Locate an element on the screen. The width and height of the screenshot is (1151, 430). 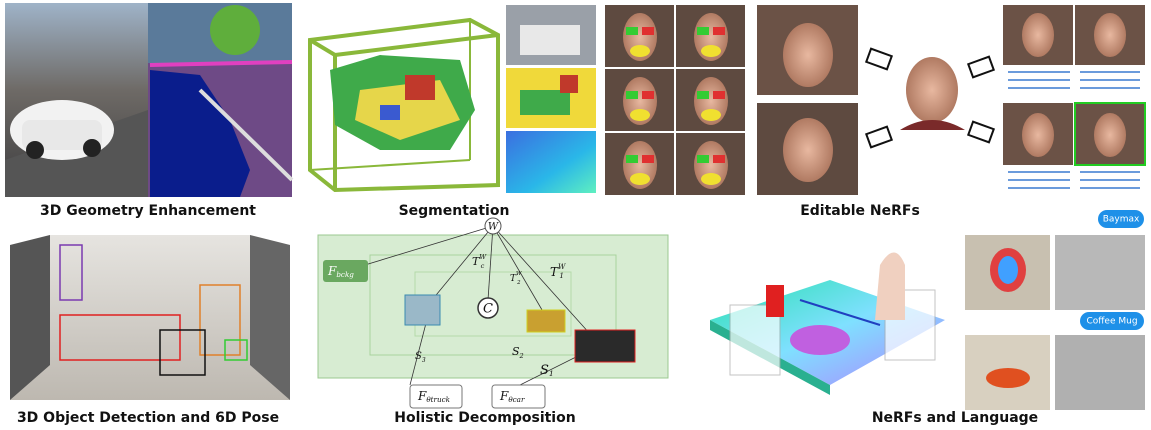
street-panel is located at coordinates (149, 100).